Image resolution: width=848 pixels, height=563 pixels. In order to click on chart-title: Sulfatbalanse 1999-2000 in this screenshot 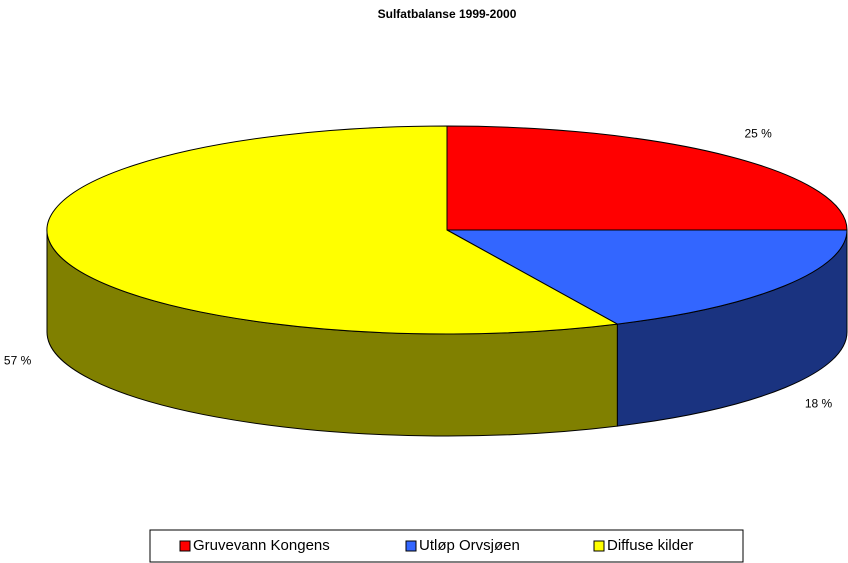, I will do `click(447, 14)`.